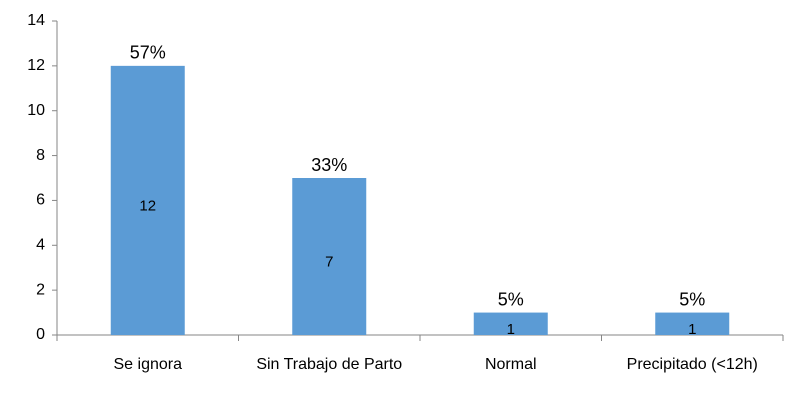 The width and height of the screenshot is (789, 400). Describe the element at coordinates (147, 205) in the screenshot. I see `value-label: 12` at that location.